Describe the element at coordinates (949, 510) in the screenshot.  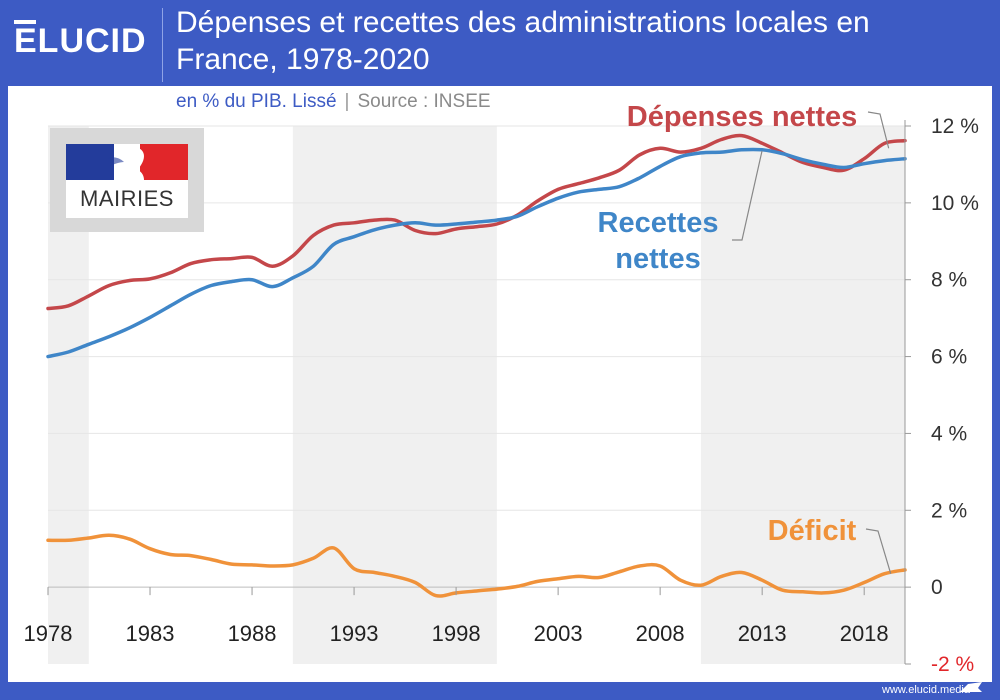
I see `y-tick-label: 2 %` at that location.